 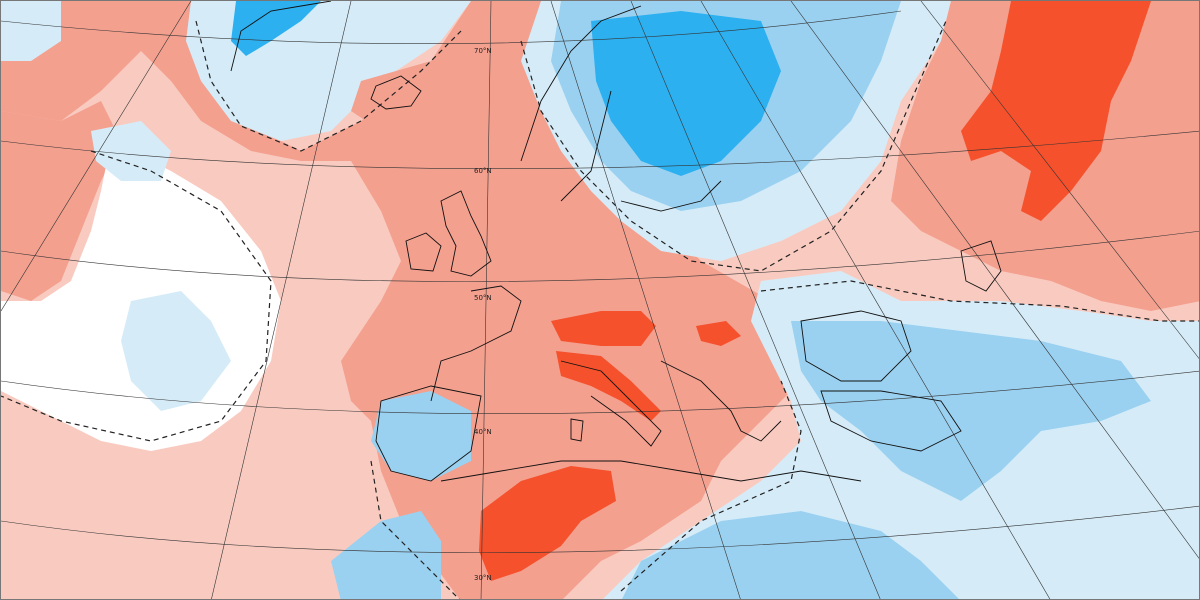 I want to click on lat-label-60n: 60°N, so click(x=483, y=171).